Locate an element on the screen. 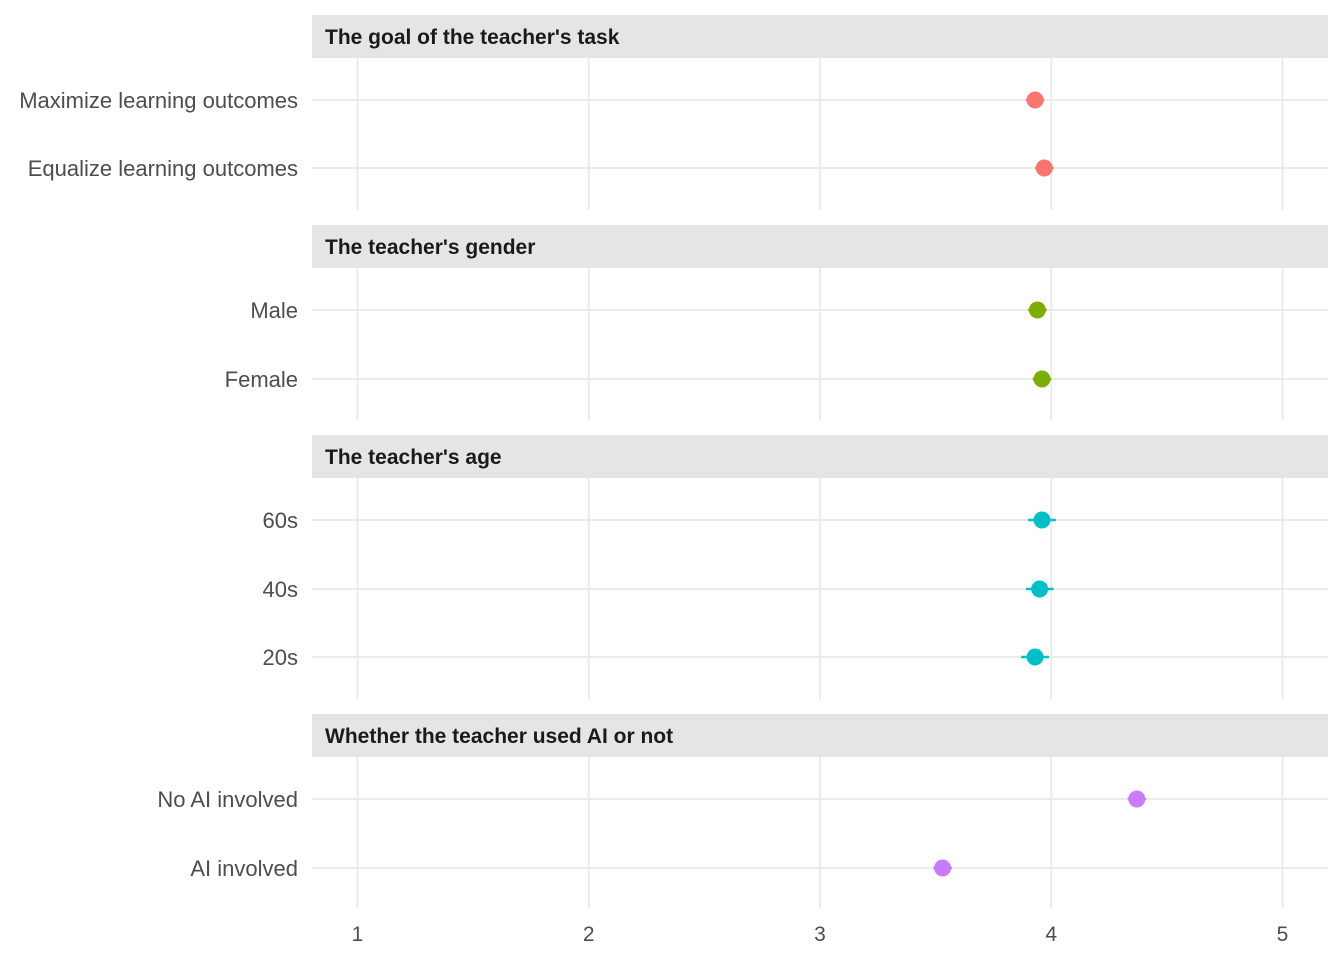  facet-title: The teacher's gender is located at coordinates (430, 247).